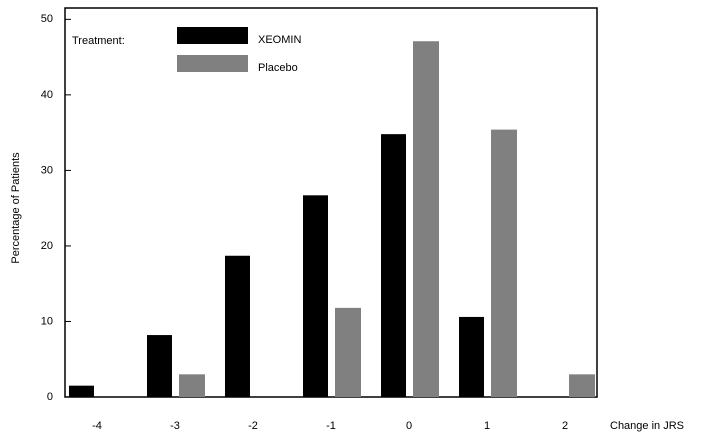 The width and height of the screenshot is (701, 442). I want to click on legend-label: XEOMIN, so click(279, 40).